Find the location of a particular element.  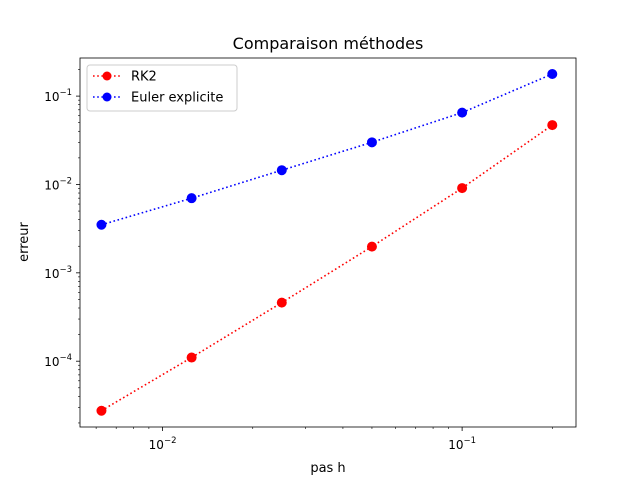

x-axis-label: pas h is located at coordinates (327, 468).